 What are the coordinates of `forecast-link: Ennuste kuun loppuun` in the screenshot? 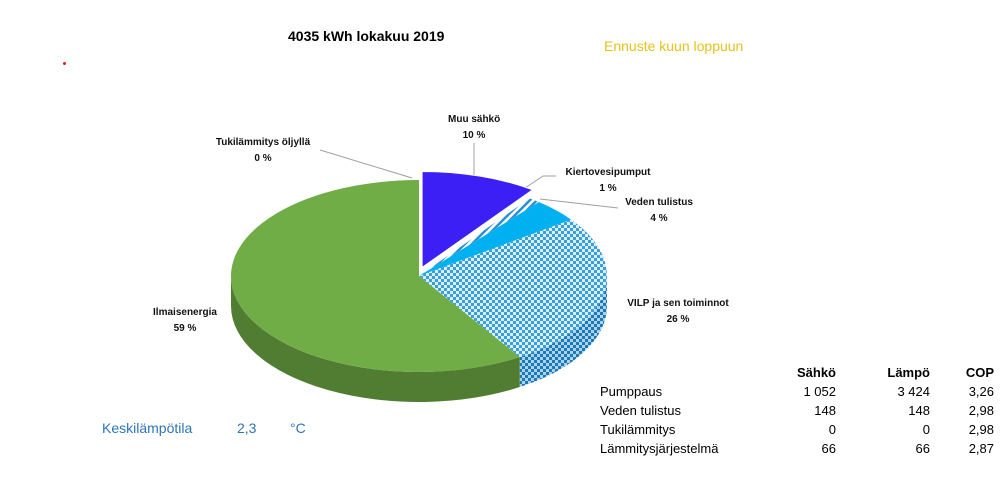 It's located at (674, 46).